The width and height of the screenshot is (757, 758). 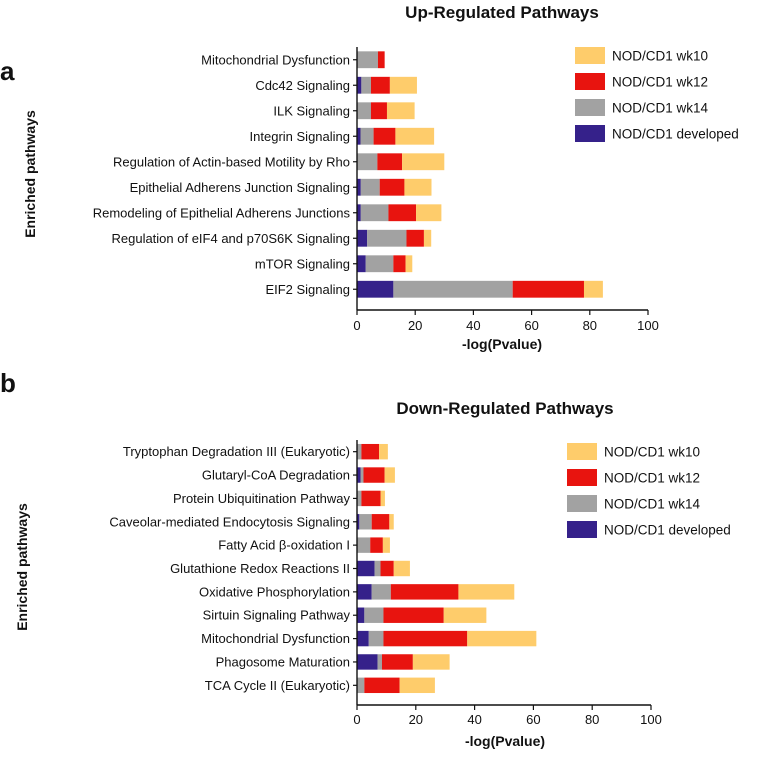 I want to click on bar-b-8-wk12, so click(x=425, y=638).